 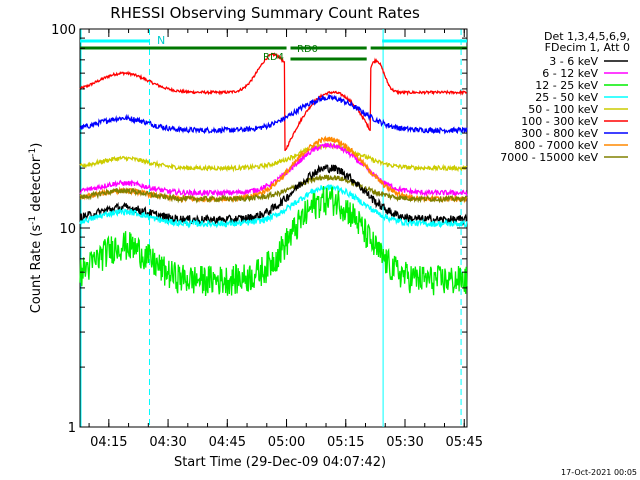 What do you see at coordinates (167, 442) in the screenshot?
I see `x-tick-label: 04:30` at bounding box center [167, 442].